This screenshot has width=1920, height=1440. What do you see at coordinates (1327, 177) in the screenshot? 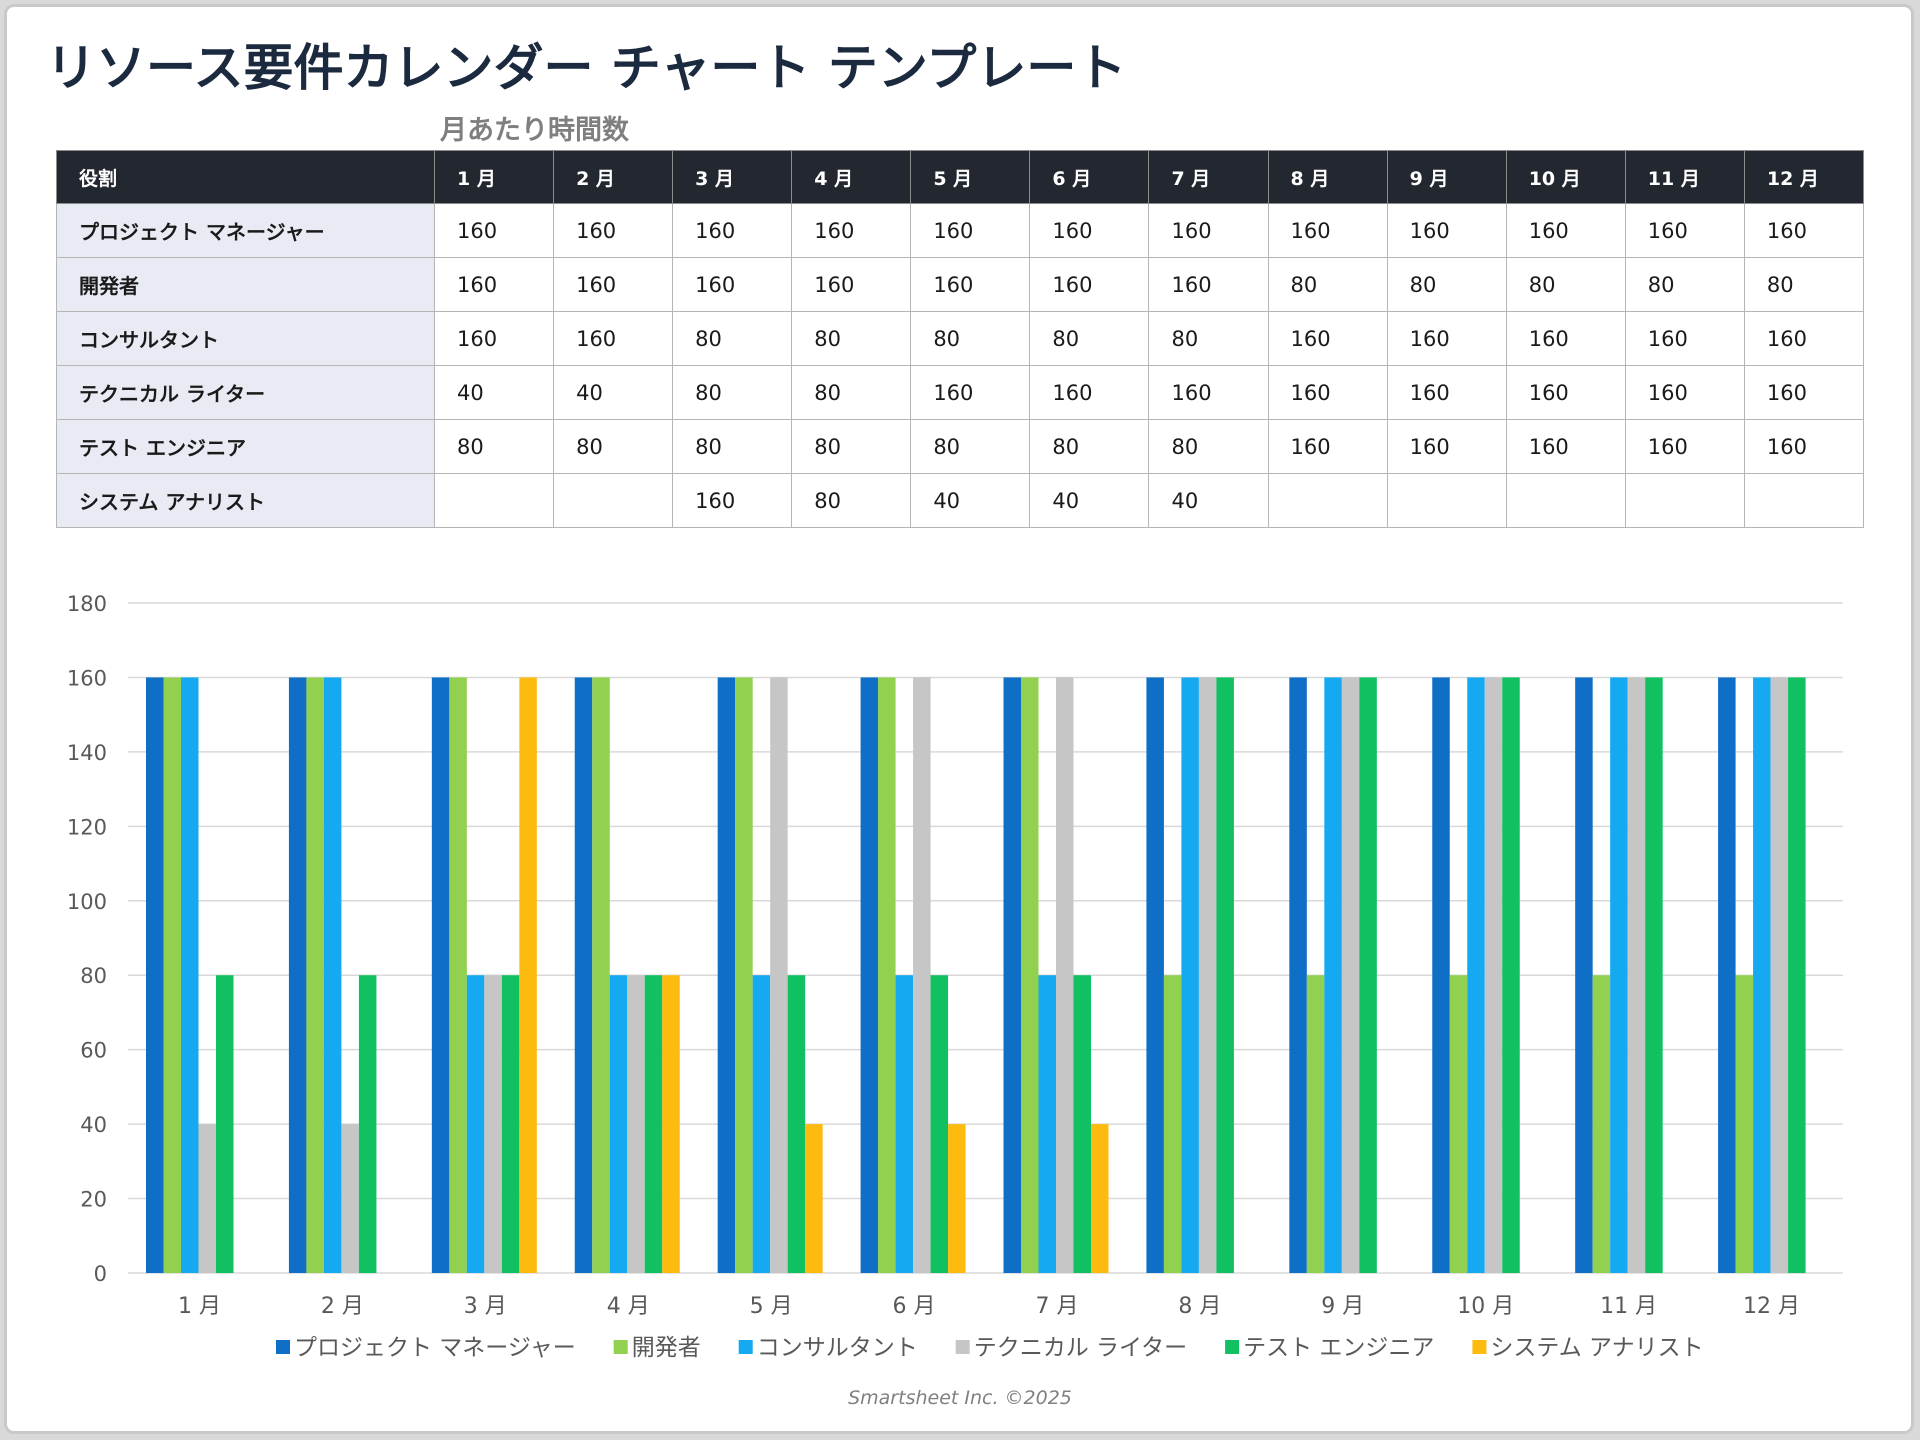
I see `header-month: 8 月` at bounding box center [1327, 177].